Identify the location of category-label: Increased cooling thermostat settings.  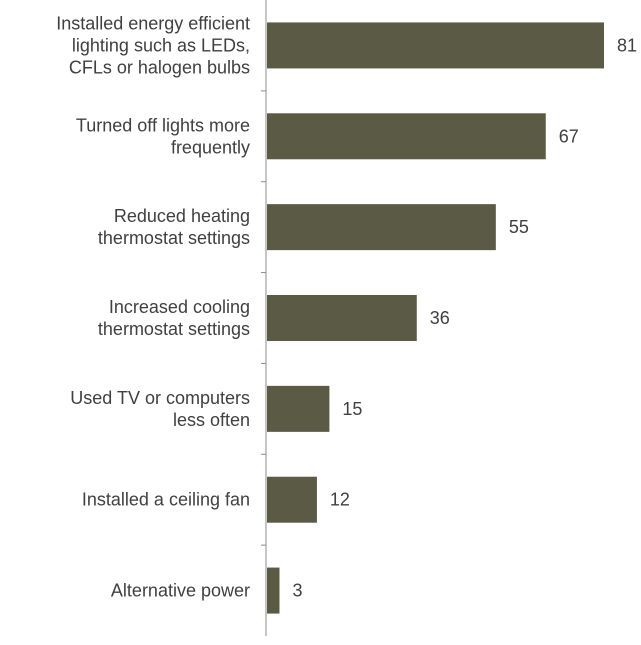
(174, 318).